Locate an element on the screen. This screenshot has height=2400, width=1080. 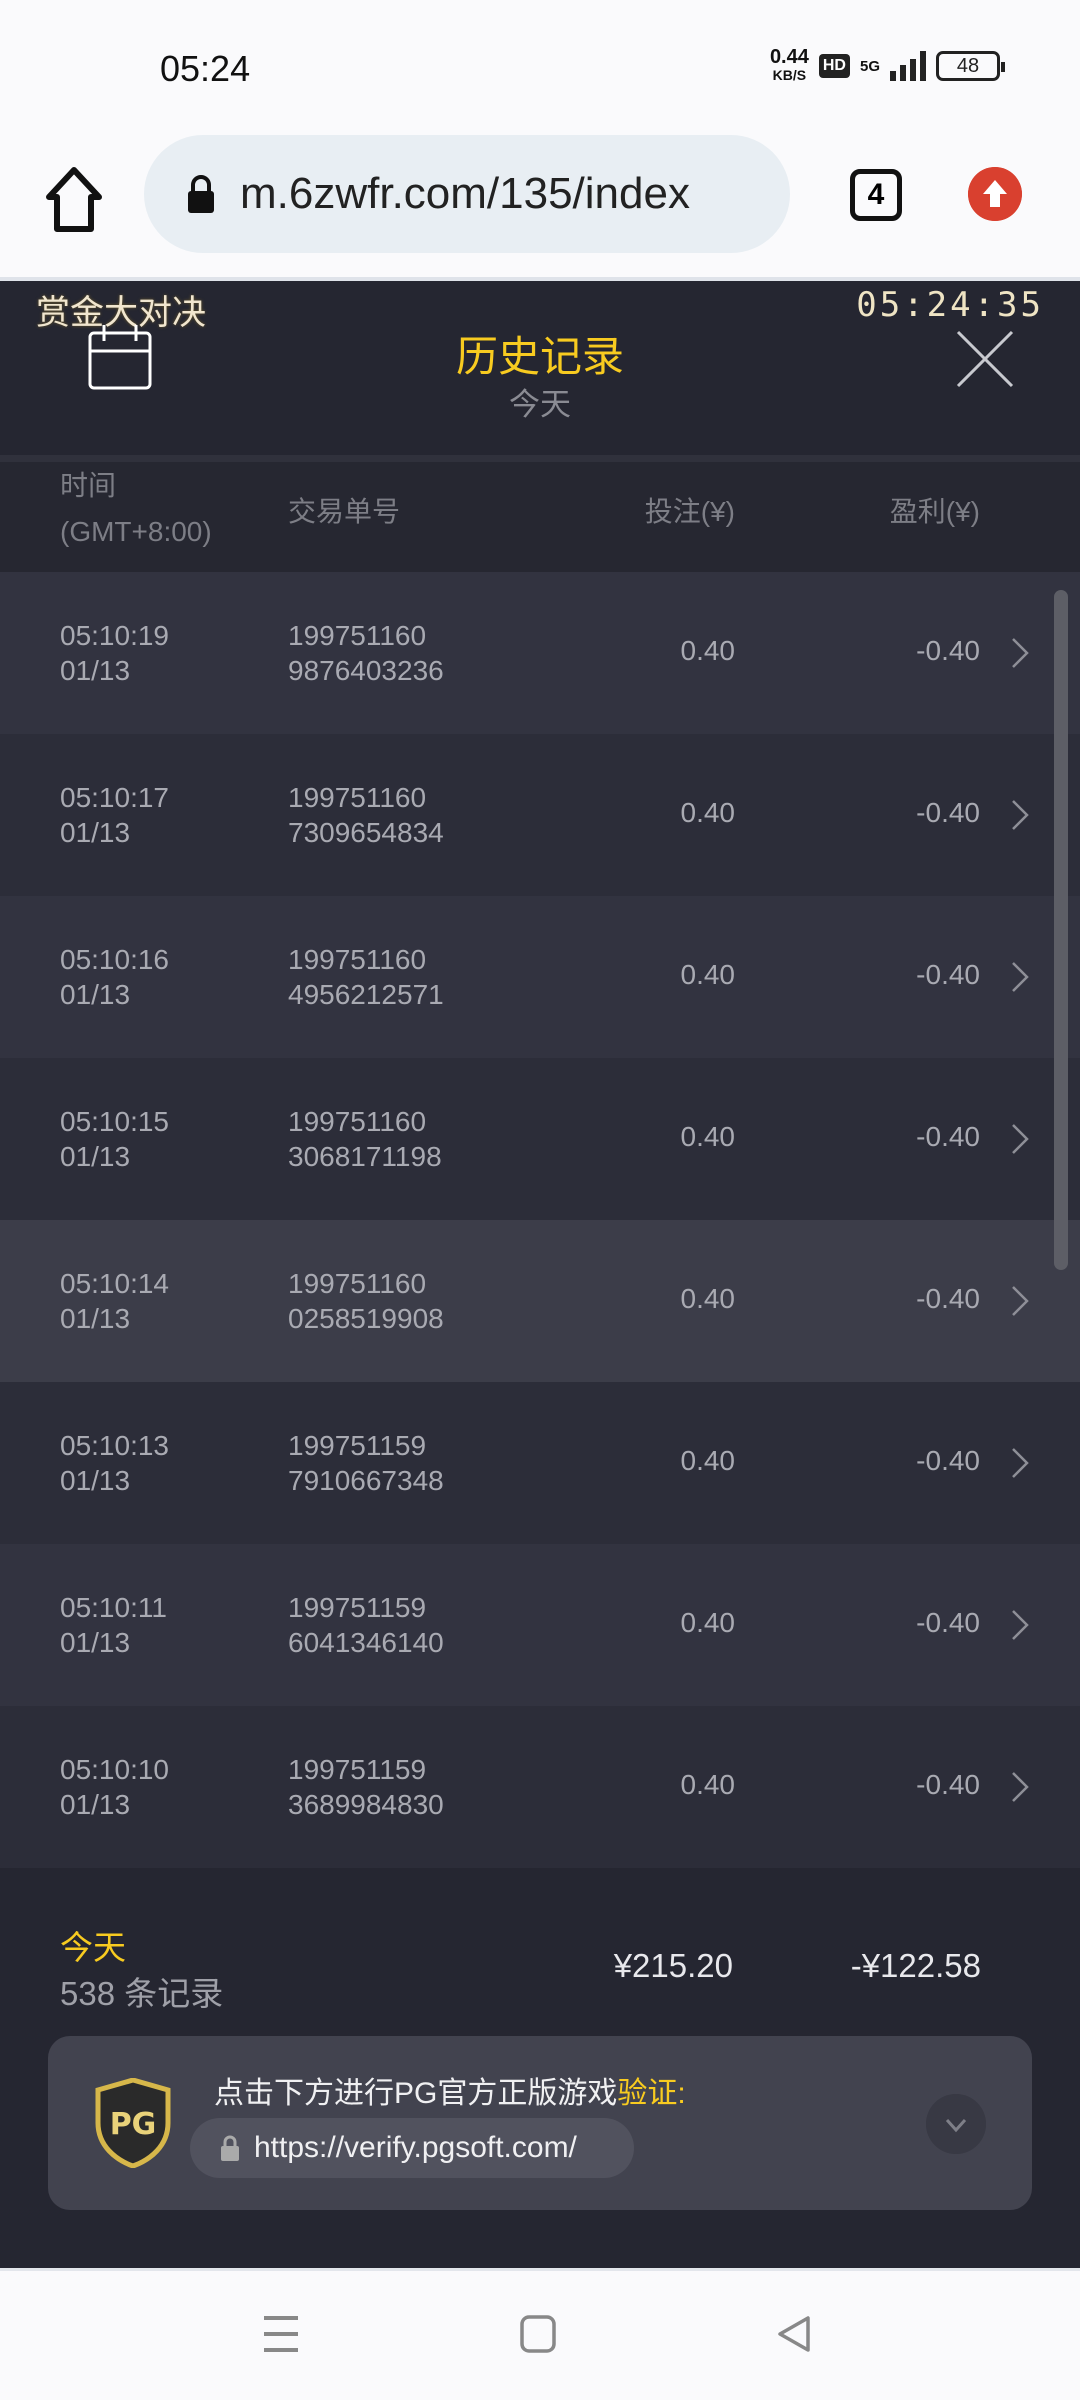
row-order: 199751159 6041346140 is located at coordinates (366, 1625).